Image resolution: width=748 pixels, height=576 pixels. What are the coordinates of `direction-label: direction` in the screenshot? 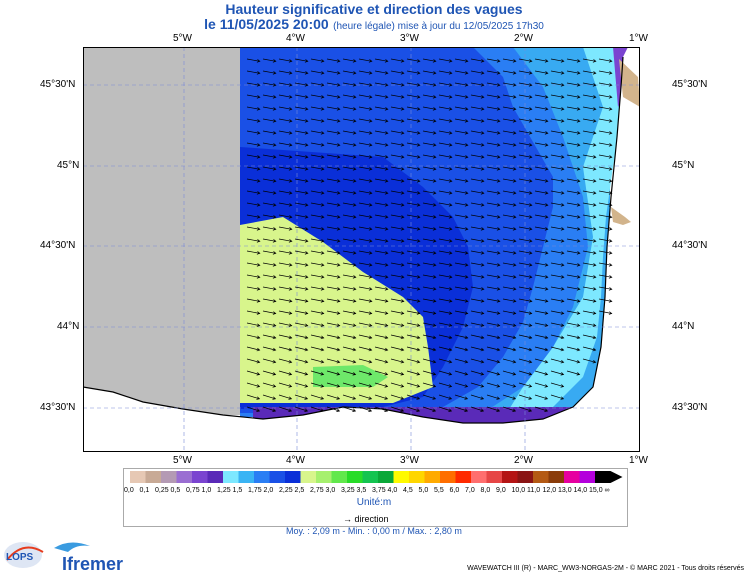 It's located at (371, 519).